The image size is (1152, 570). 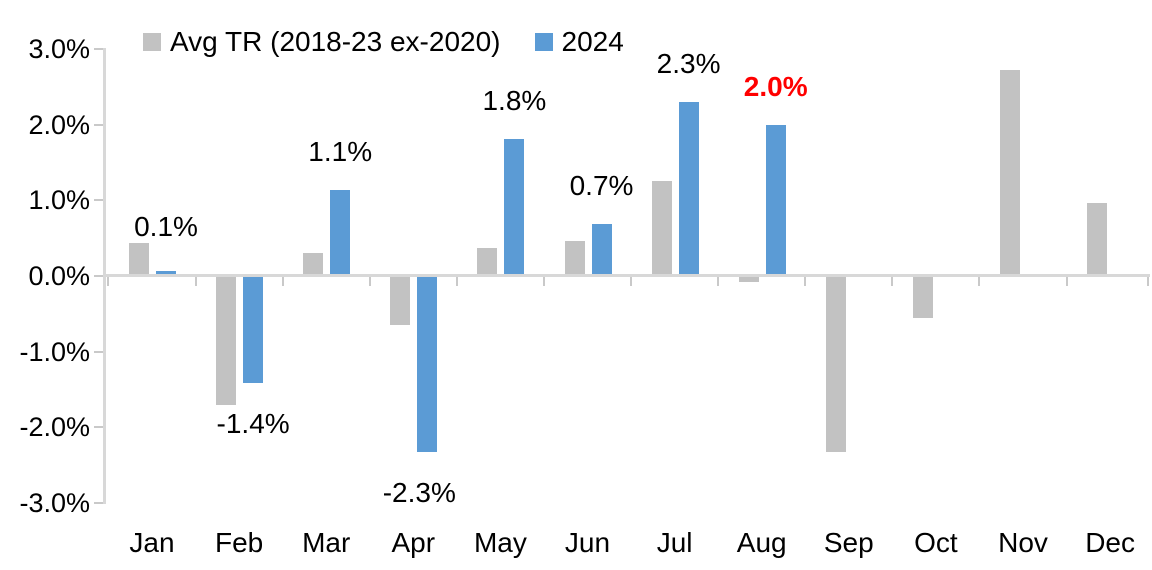 I want to click on x-axis-category-label: Aug, so click(x=761, y=542).